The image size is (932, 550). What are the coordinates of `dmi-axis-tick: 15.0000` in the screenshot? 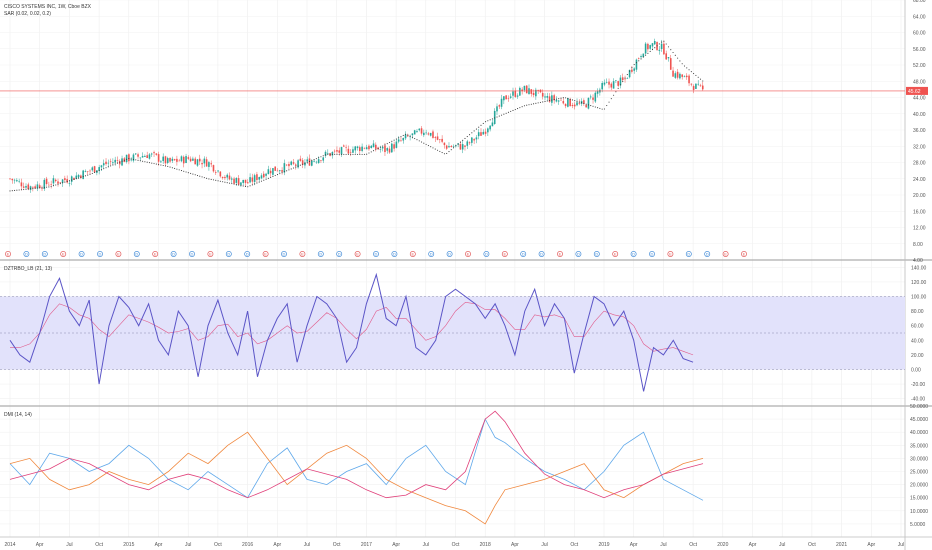 It's located at (919, 499).